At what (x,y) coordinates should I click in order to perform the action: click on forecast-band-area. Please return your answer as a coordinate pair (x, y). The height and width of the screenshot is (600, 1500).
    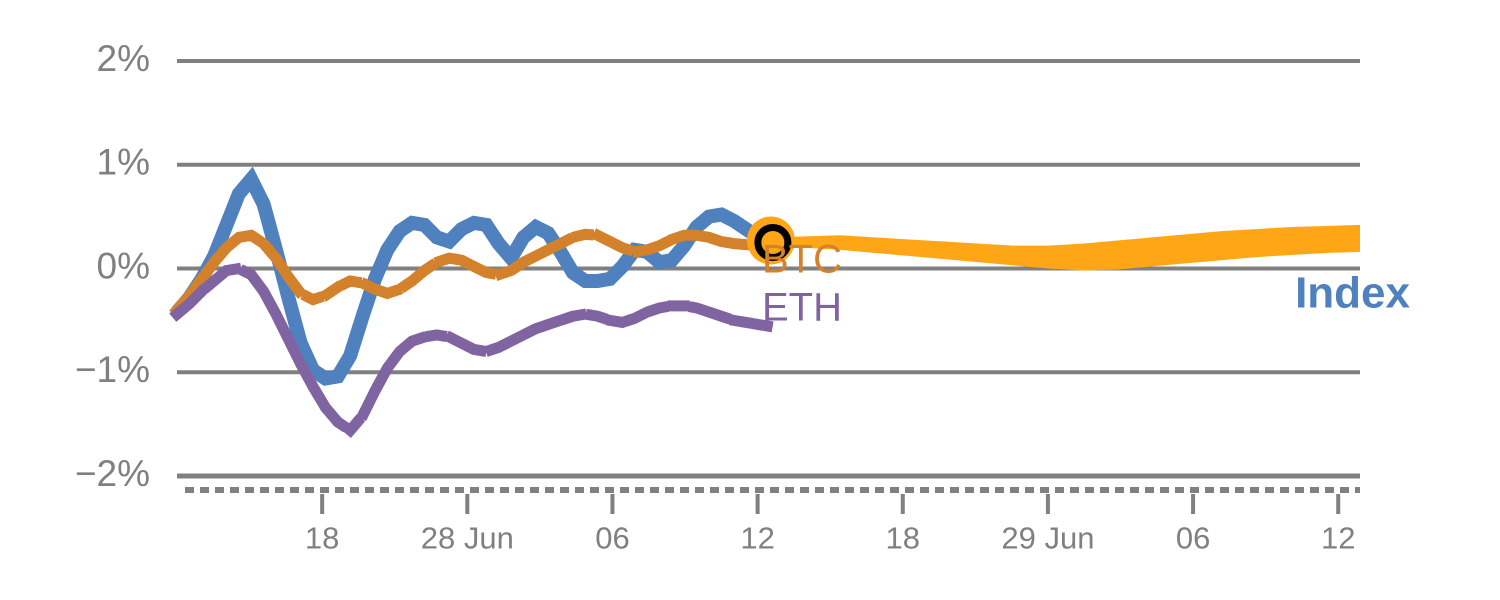
    Looking at the image, I should click on (1065, 247).